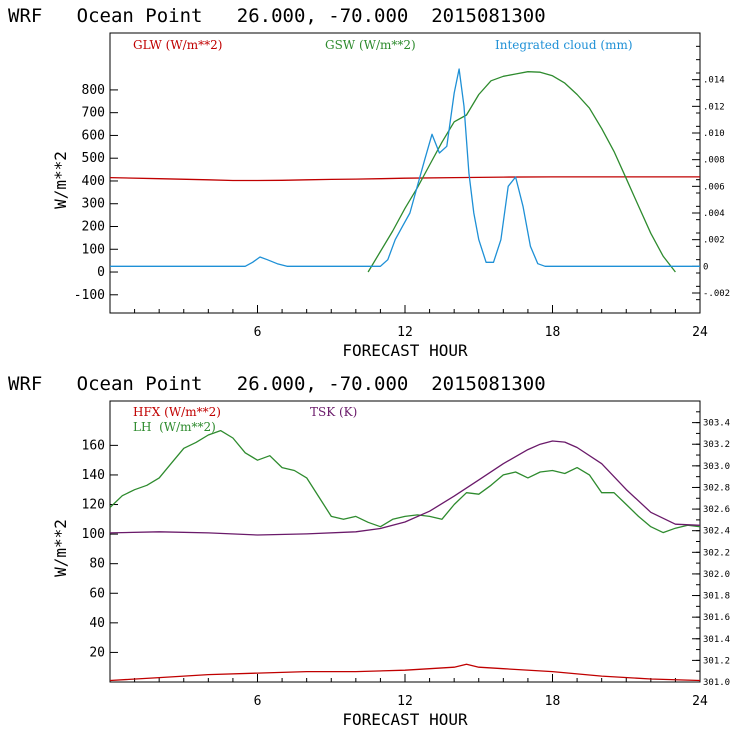 The height and width of the screenshot is (740, 740). I want to click on chart-2-y2-tick-label: 301.4, so click(716, 640).